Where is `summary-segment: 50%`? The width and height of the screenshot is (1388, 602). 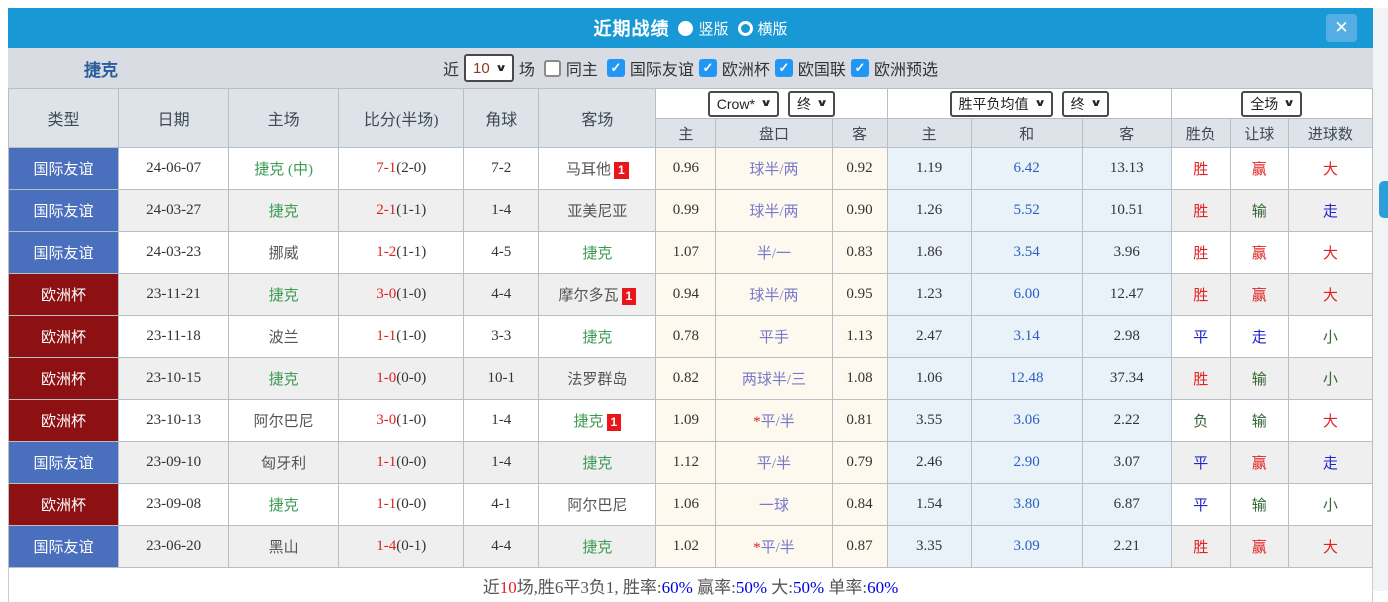
summary-segment: 50% is located at coordinates (751, 587).